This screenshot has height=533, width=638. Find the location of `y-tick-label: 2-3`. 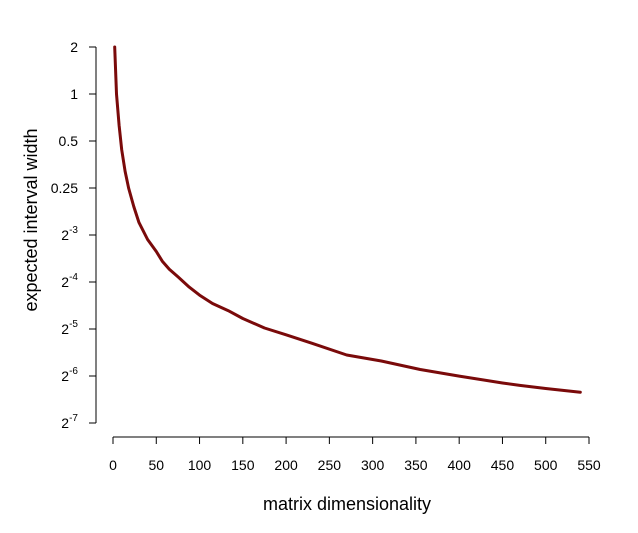

y-tick-label: 2-3 is located at coordinates (69, 234).